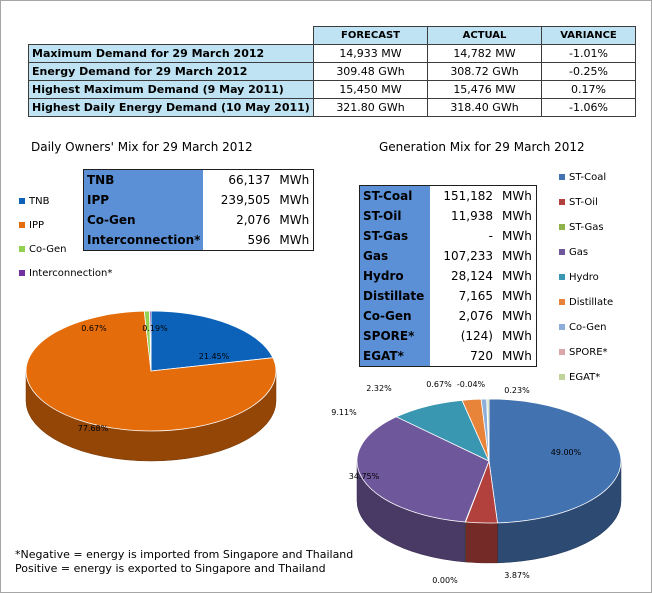  Describe the element at coordinates (586, 377) in the screenshot. I see `legend-item: EGAT*` at that location.